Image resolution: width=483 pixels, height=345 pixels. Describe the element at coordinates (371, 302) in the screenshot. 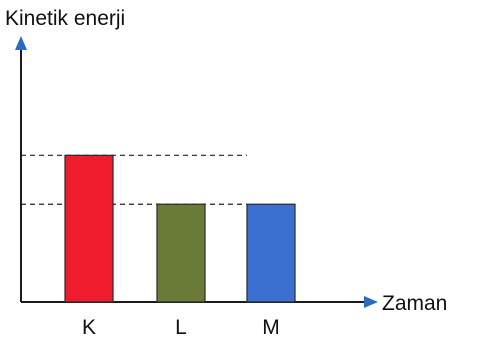

I see `x-axis-arrow-icon` at that location.